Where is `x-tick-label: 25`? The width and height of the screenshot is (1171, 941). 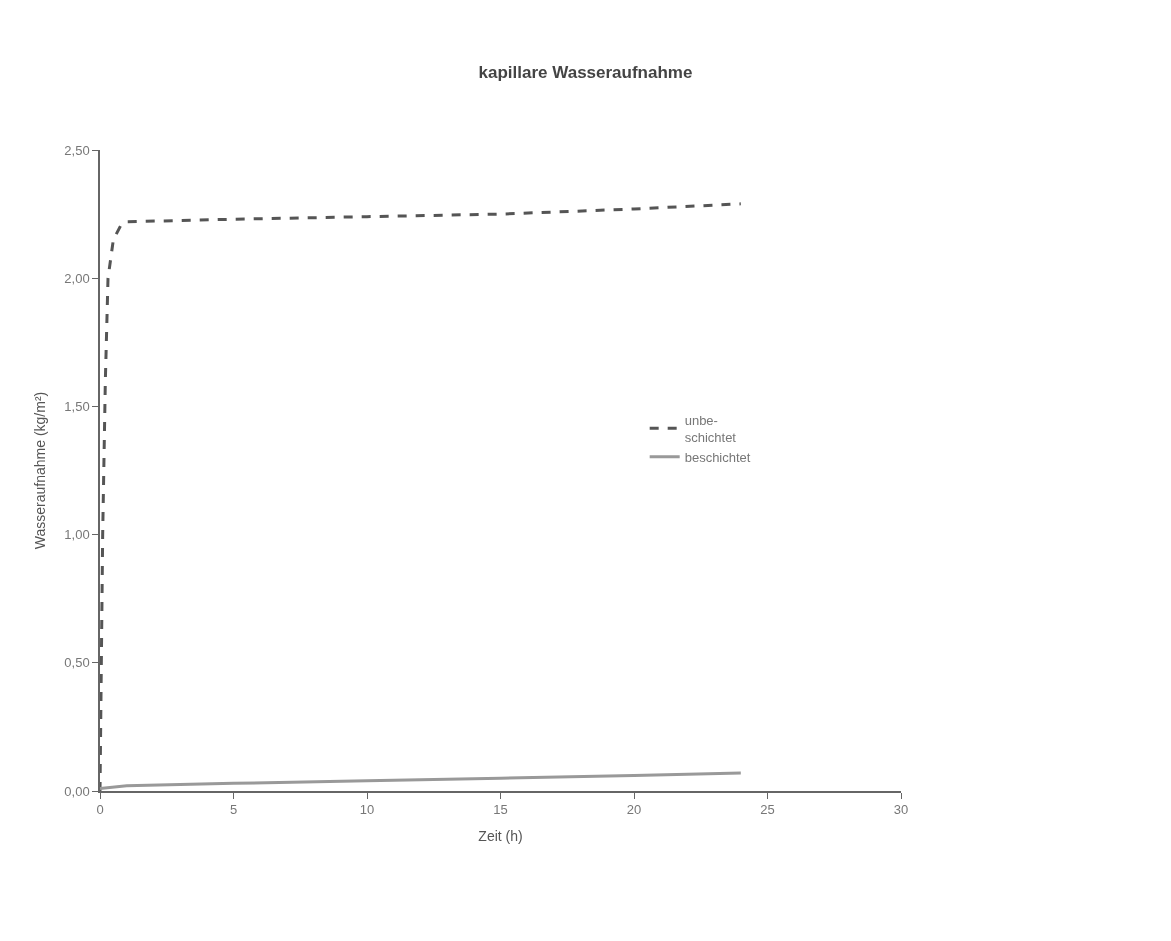
x-tick-label: 25 is located at coordinates (767, 810).